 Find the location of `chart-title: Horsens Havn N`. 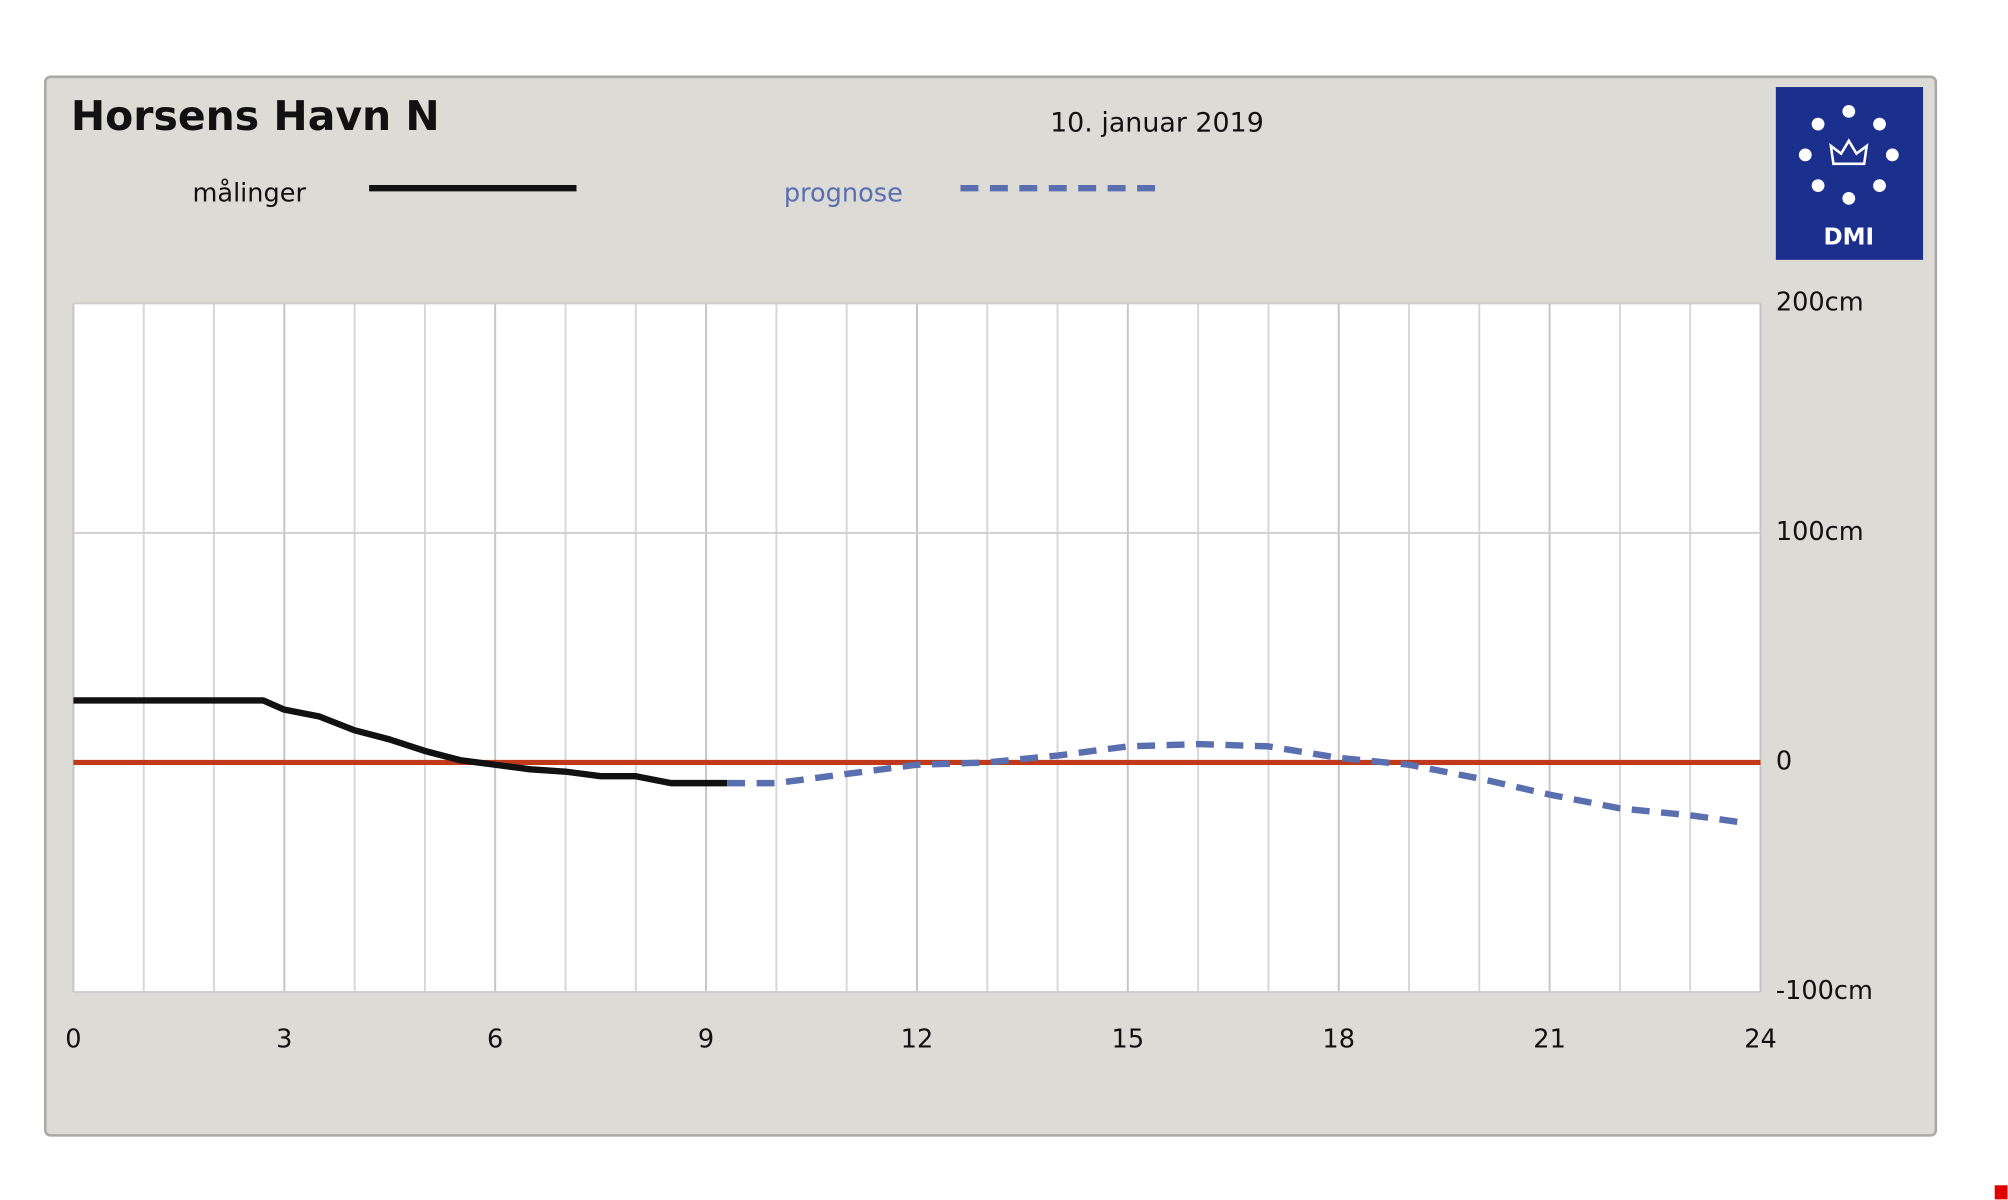

chart-title: Horsens Havn N is located at coordinates (255, 116).